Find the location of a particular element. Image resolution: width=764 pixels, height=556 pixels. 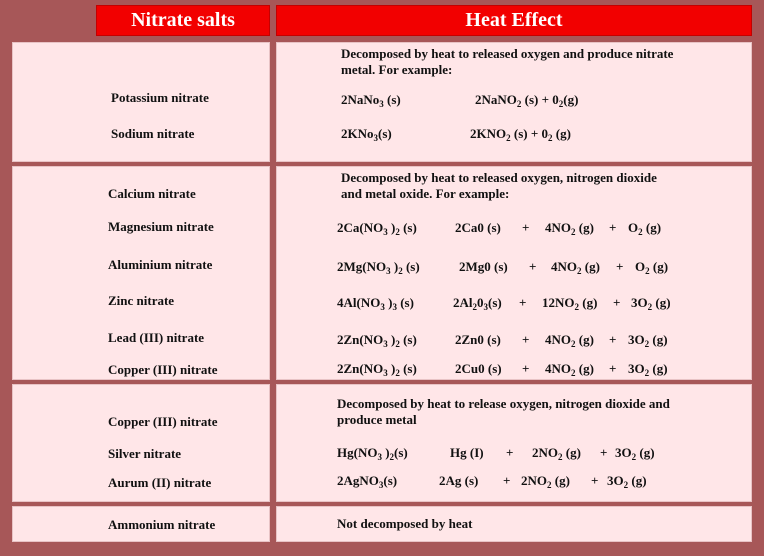

salt-name: Silver nitrate is located at coordinates (145, 453).